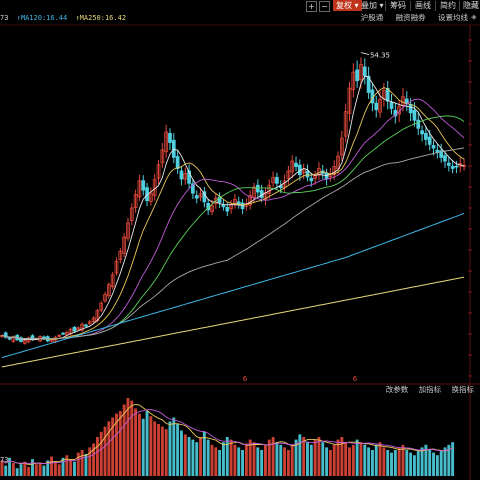  I want to click on volume-legend: 73, so click(4, 460).